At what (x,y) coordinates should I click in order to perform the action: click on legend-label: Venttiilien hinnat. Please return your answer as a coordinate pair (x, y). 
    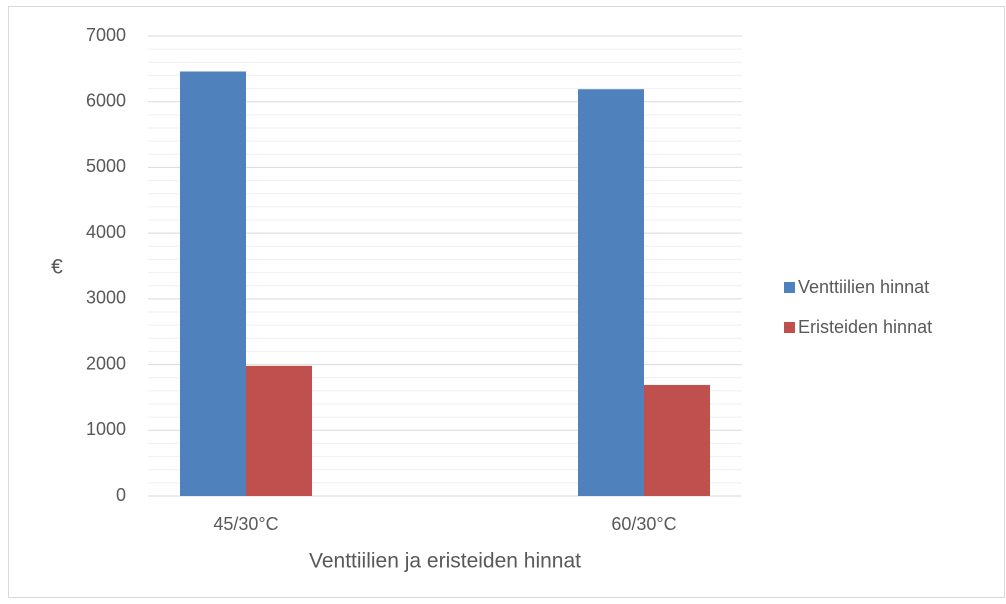
    Looking at the image, I should click on (863, 287).